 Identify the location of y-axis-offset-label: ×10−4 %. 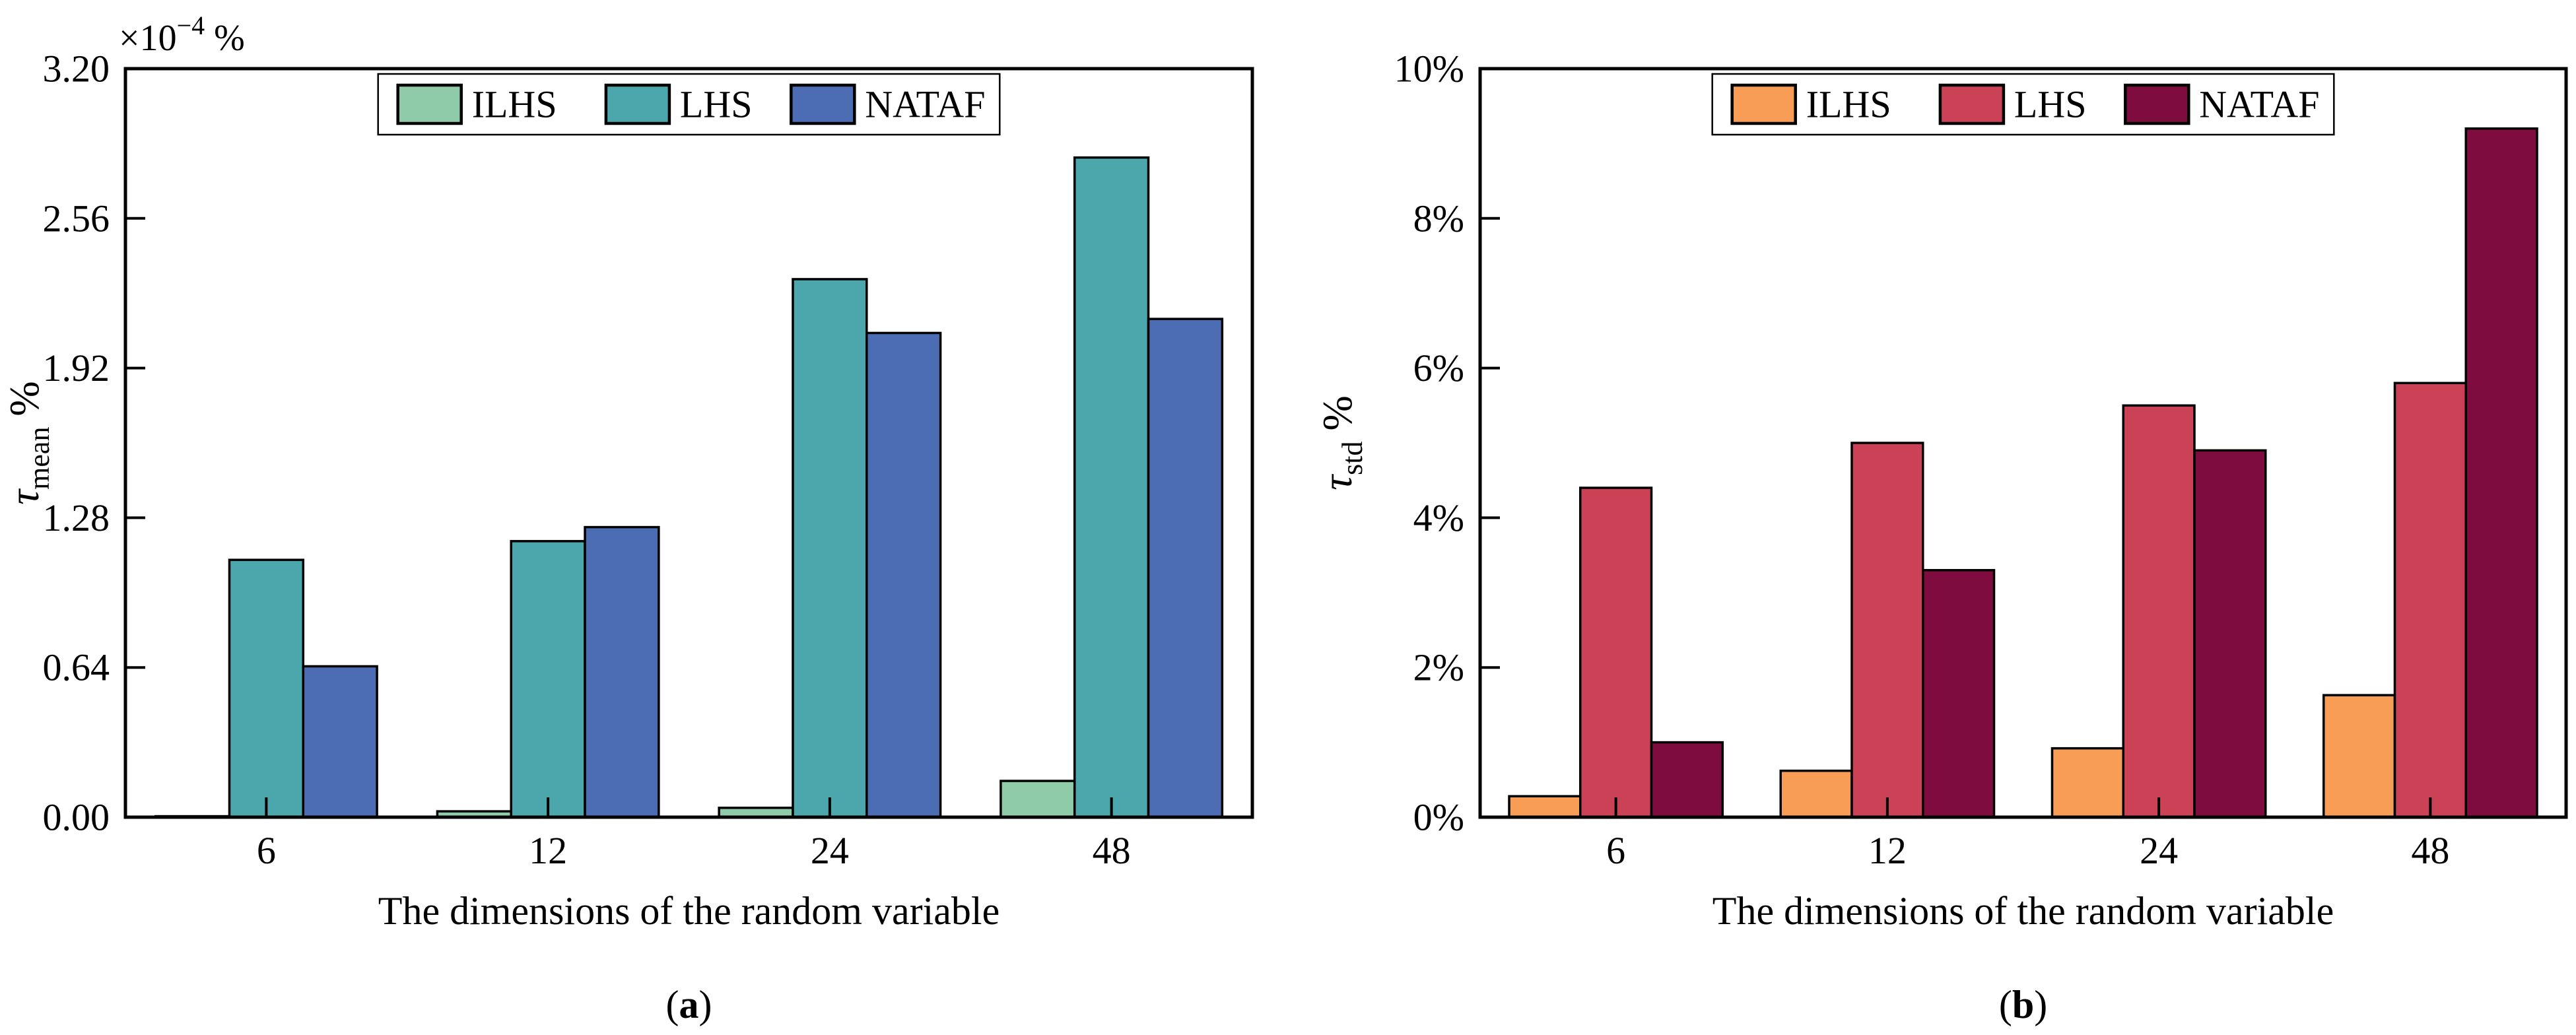
(182, 35).